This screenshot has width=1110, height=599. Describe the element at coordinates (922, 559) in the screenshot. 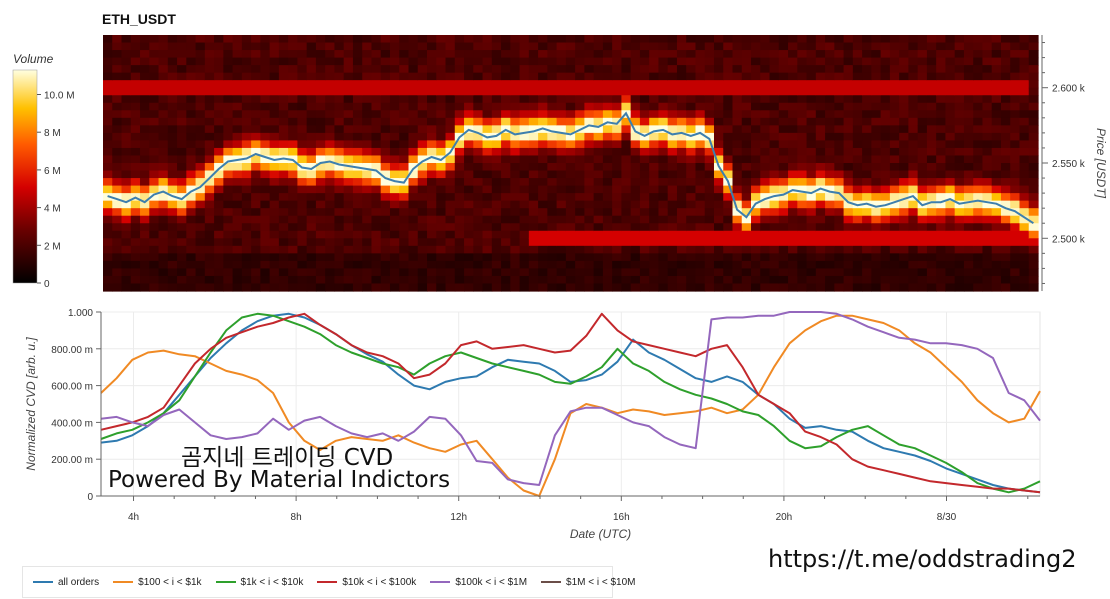

I see `telegram-link: https://t.me/oddstrading2` at that location.